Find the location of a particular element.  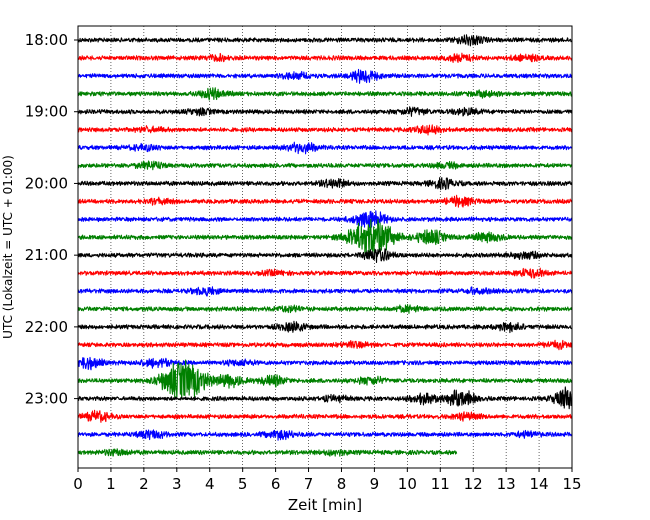

x-tick-label: 1 is located at coordinates (111, 484).